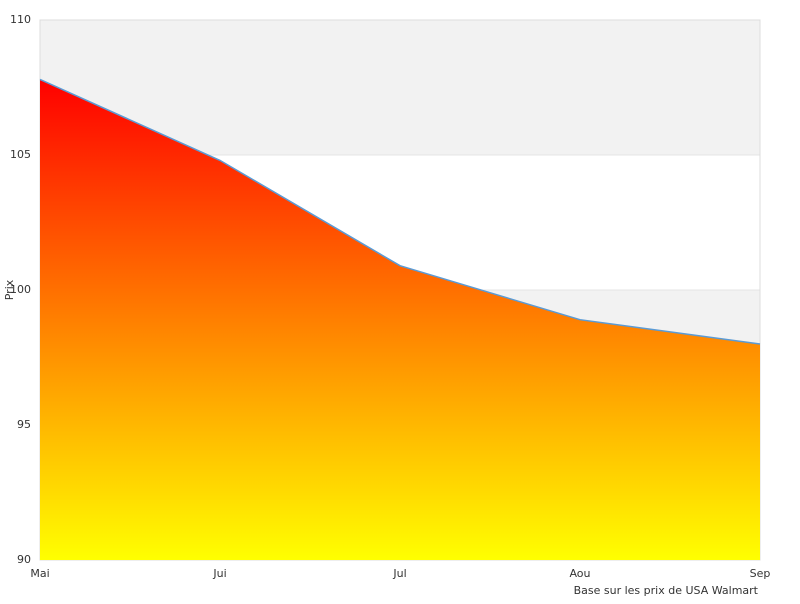  I want to click on y-tick-label: 95, so click(24, 424).